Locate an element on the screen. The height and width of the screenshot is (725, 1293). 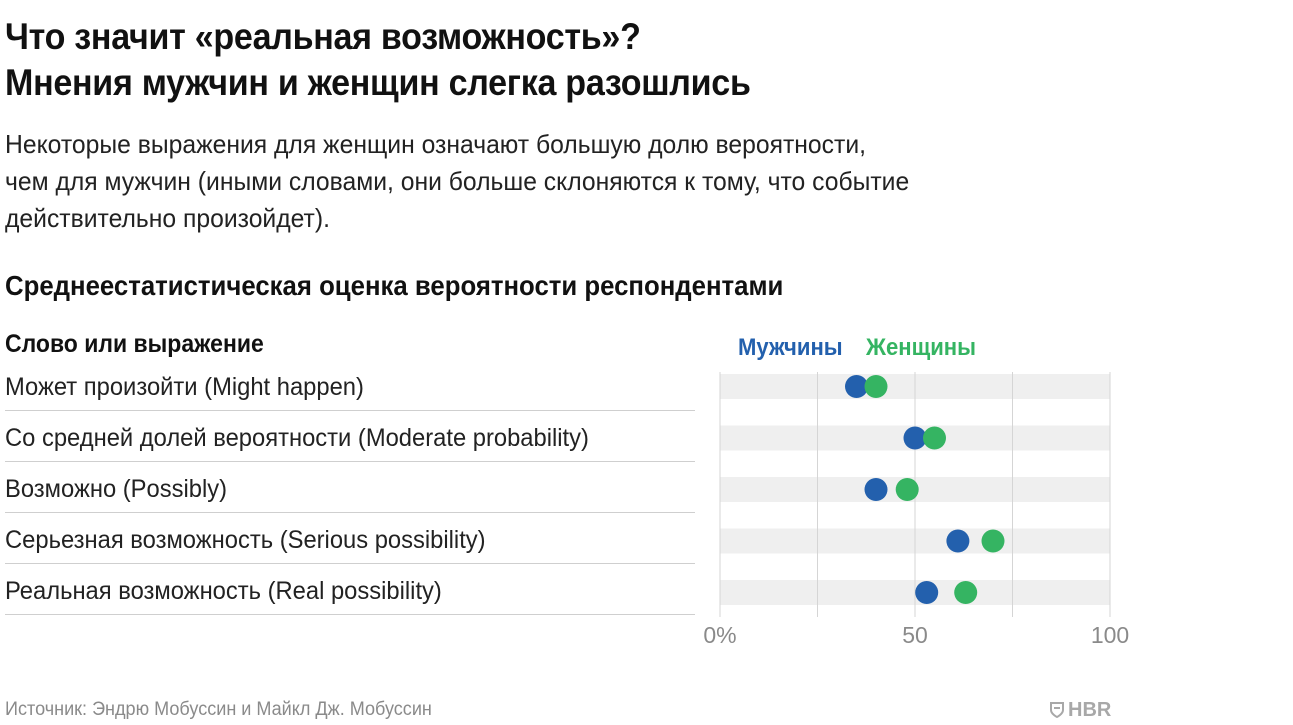
logo-text: HBR is located at coordinates (1090, 710).